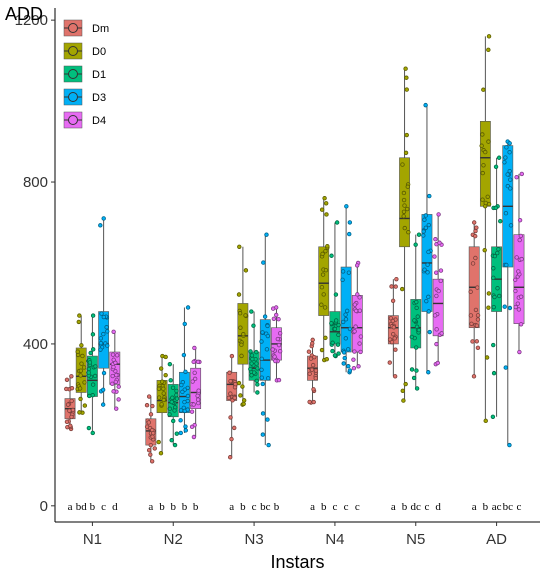  What do you see at coordinates (99, 52) in the screenshot?
I see `legend-label: D0` at bounding box center [99, 52].